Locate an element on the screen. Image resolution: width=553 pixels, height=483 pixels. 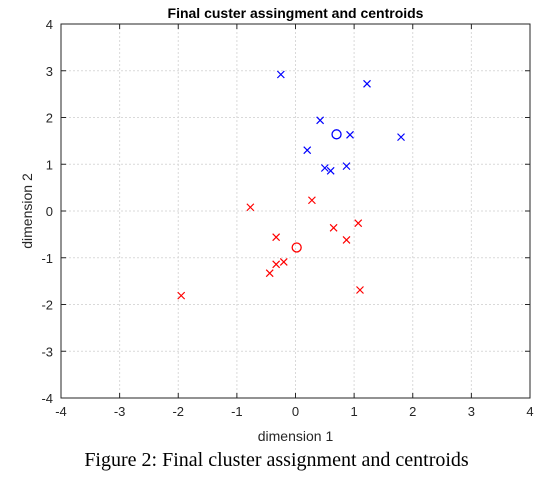
y-tick-label: 1 is located at coordinates (49, 164).